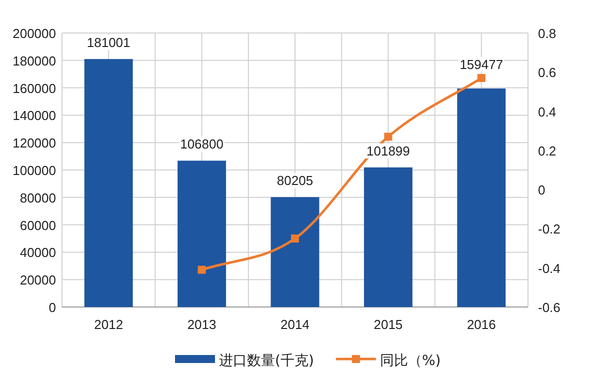  I want to click on data-label: 80205, so click(295, 180).